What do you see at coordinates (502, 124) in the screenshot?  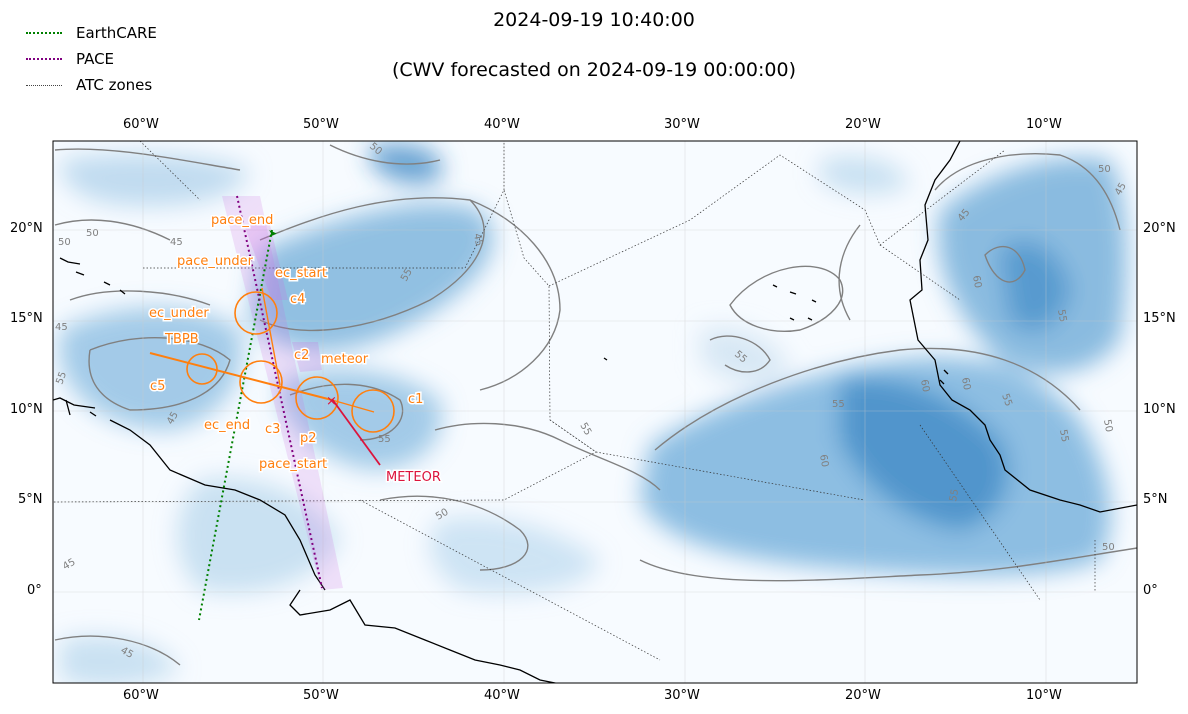 I see `lon-tick-top: 40°W` at bounding box center [502, 124].